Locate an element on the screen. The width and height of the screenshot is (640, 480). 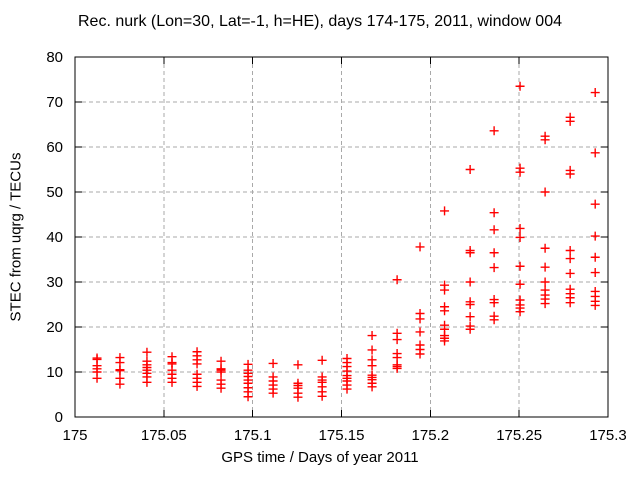
x-tick-label: 175.25 is located at coordinates (519, 435).